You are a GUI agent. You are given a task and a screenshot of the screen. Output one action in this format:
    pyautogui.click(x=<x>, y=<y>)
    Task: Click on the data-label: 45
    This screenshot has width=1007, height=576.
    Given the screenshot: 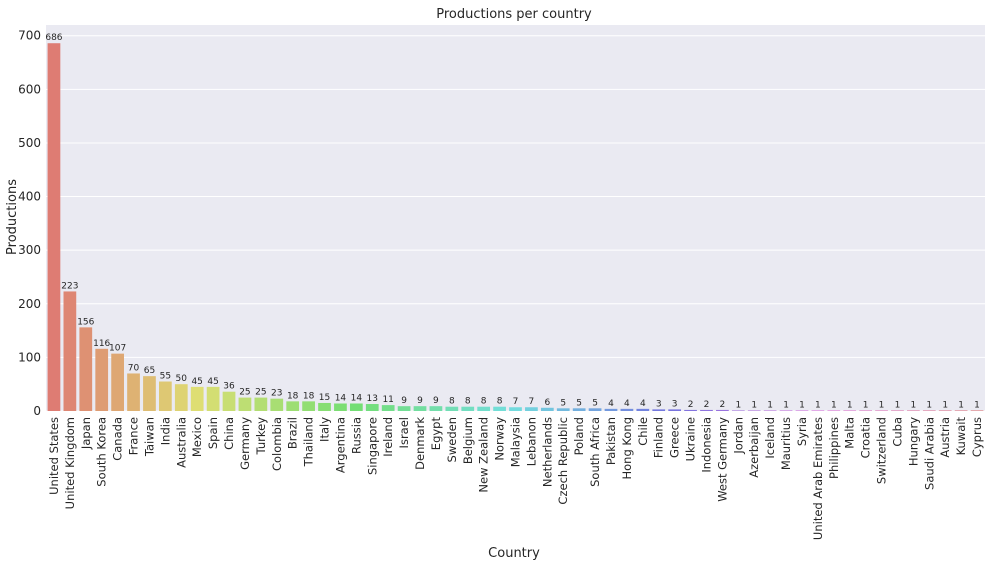 What is the action you would take?
    pyautogui.click(x=212, y=382)
    